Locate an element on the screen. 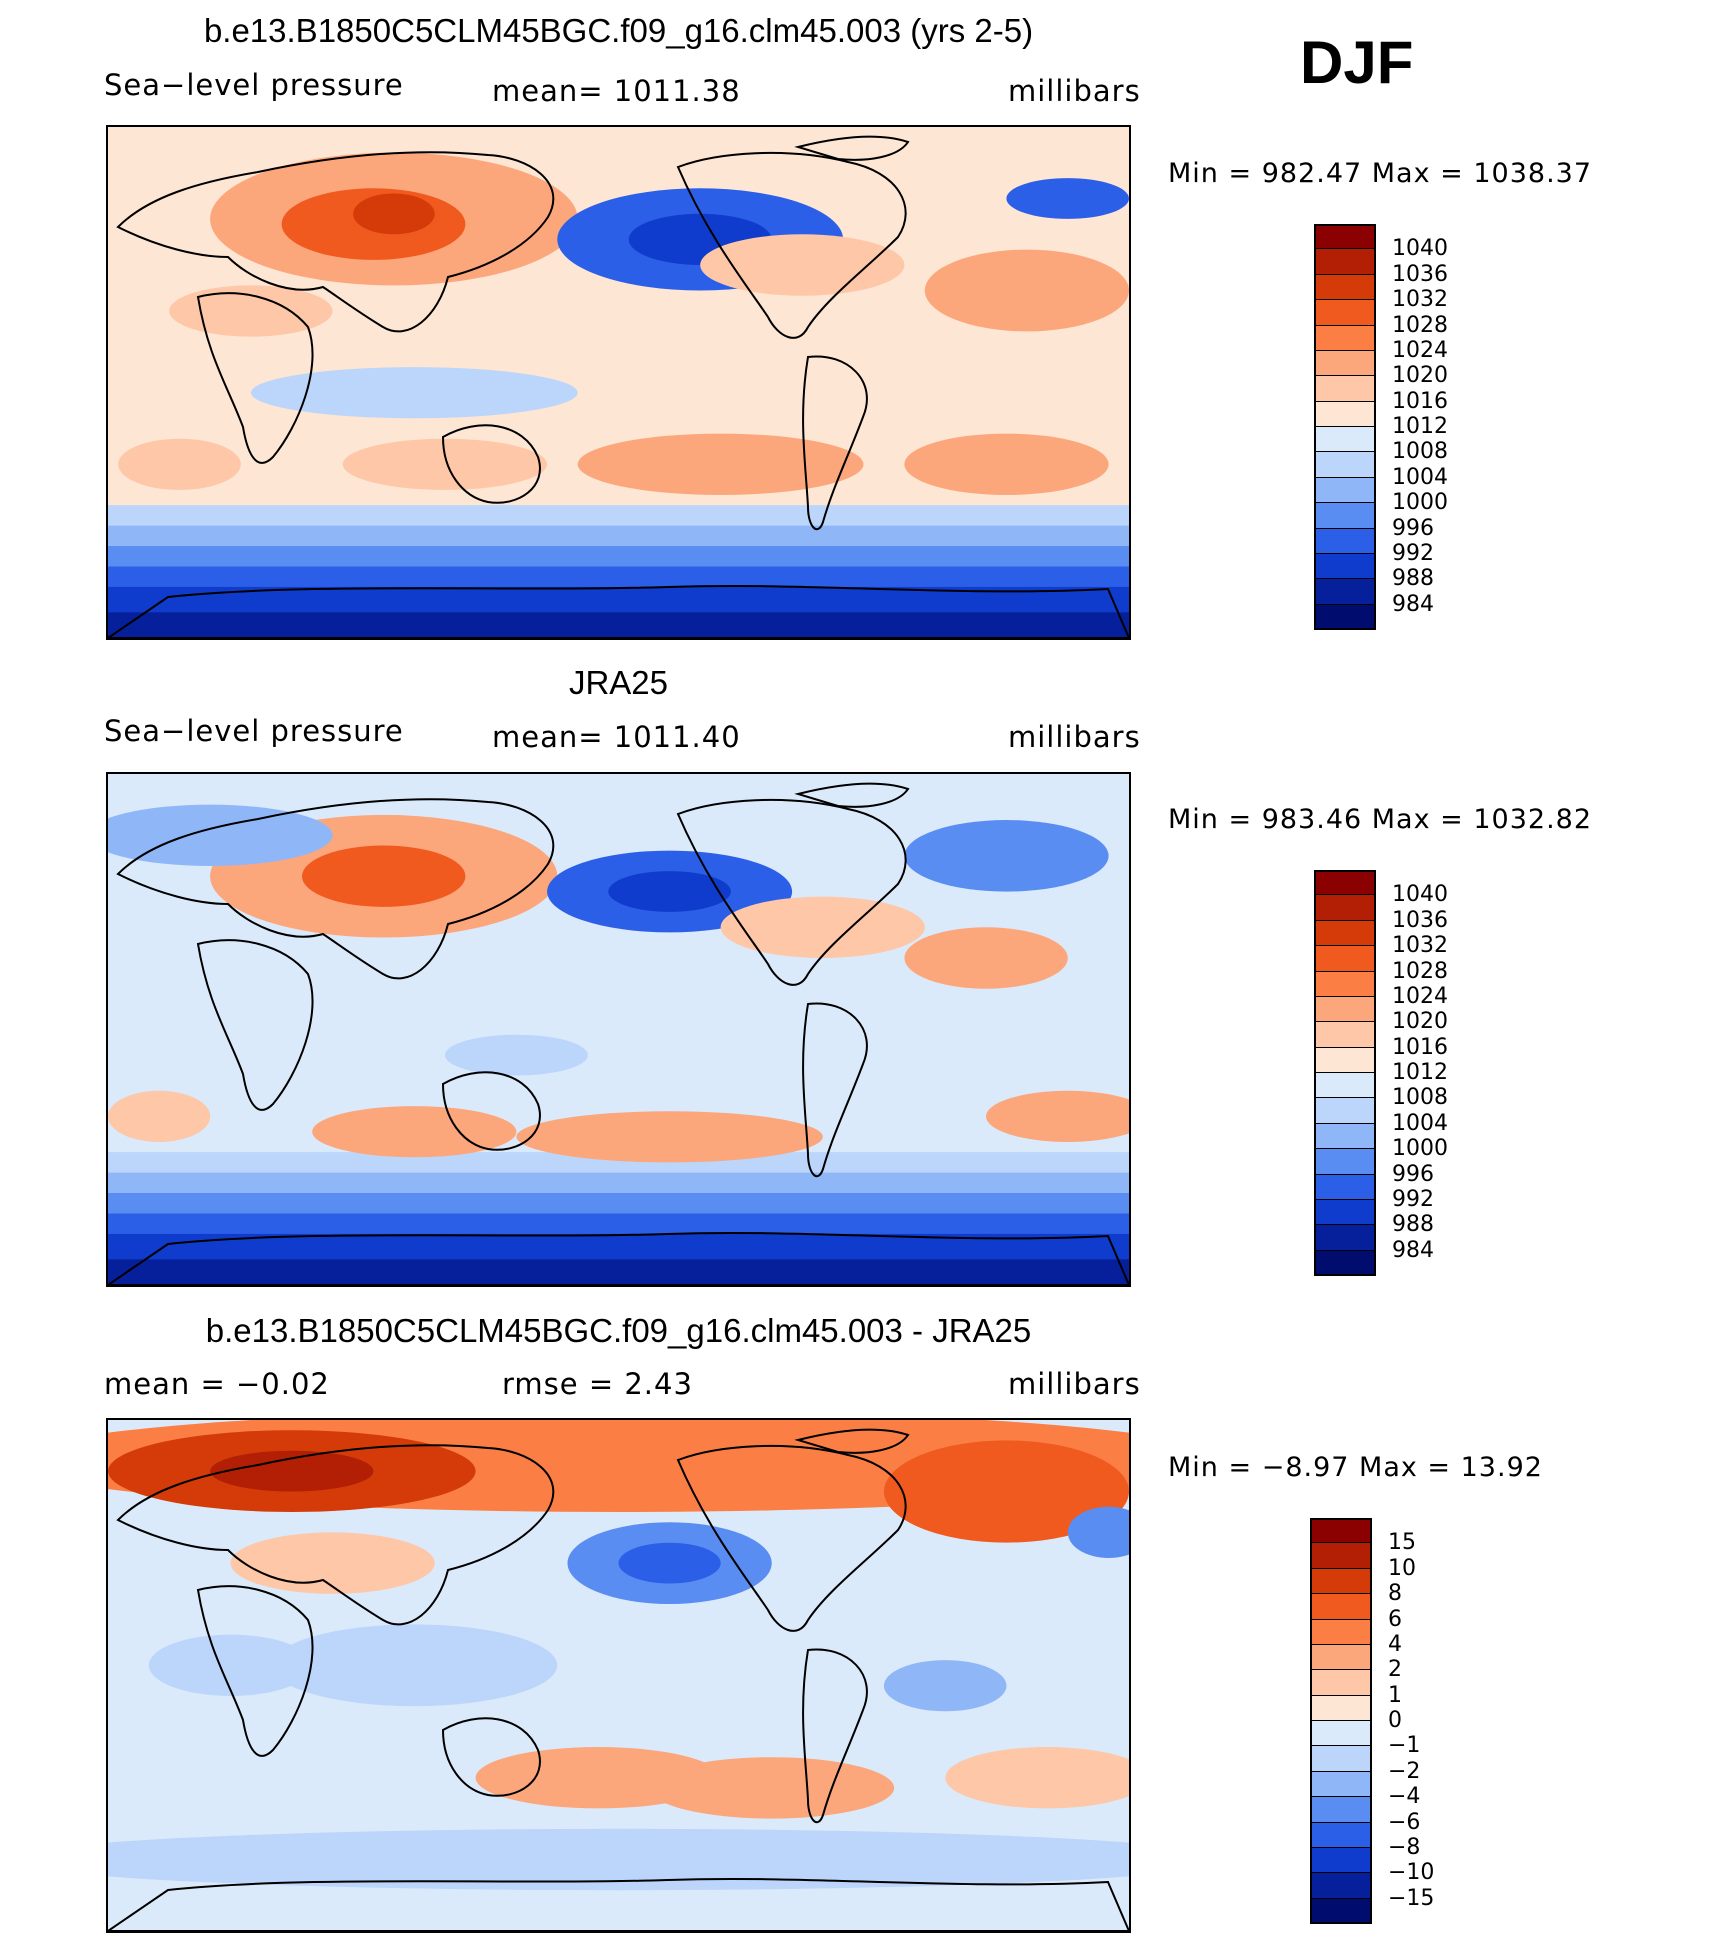 The width and height of the screenshot is (1710, 1941). colorbar-tick-label: 4 is located at coordinates (1395, 1644).